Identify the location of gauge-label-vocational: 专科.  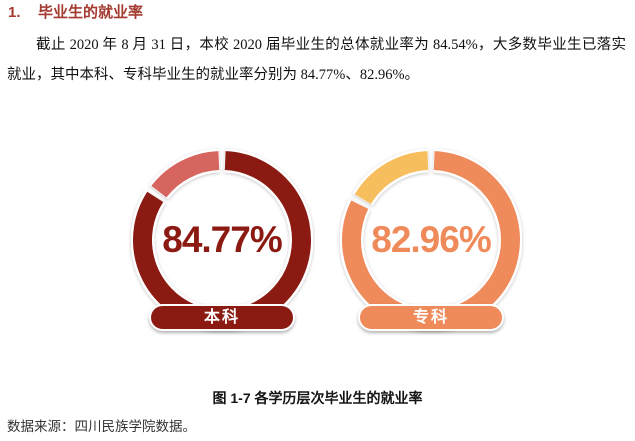
(431, 317).